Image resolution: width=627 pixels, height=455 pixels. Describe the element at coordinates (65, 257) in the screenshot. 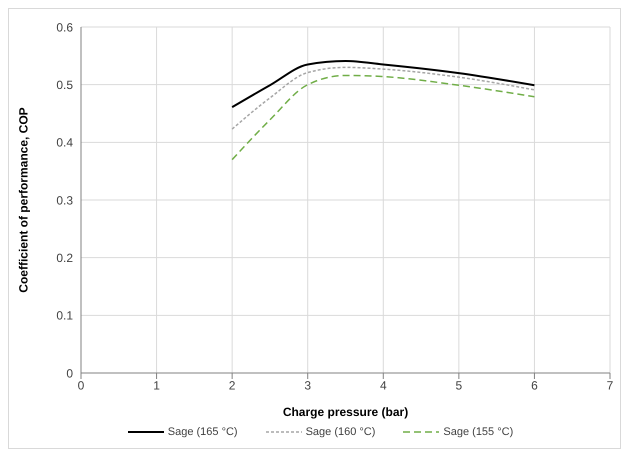

I see `y-tick-label: 0.2` at that location.